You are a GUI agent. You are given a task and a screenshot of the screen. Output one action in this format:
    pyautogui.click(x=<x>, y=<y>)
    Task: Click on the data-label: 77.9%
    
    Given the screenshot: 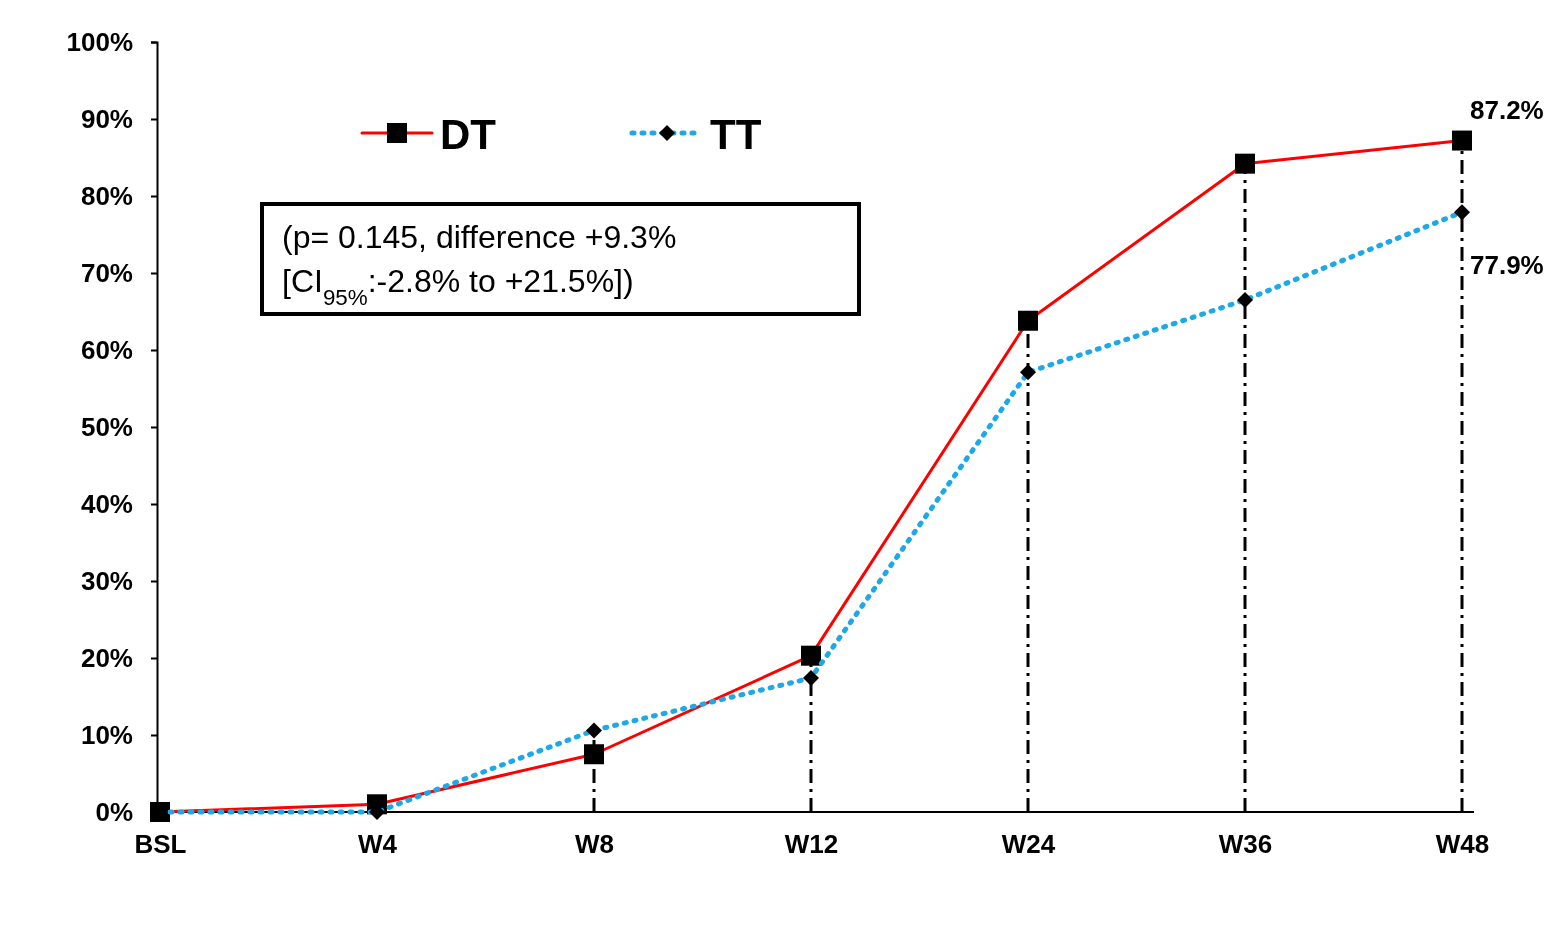 What is the action you would take?
    pyautogui.click(x=1507, y=265)
    